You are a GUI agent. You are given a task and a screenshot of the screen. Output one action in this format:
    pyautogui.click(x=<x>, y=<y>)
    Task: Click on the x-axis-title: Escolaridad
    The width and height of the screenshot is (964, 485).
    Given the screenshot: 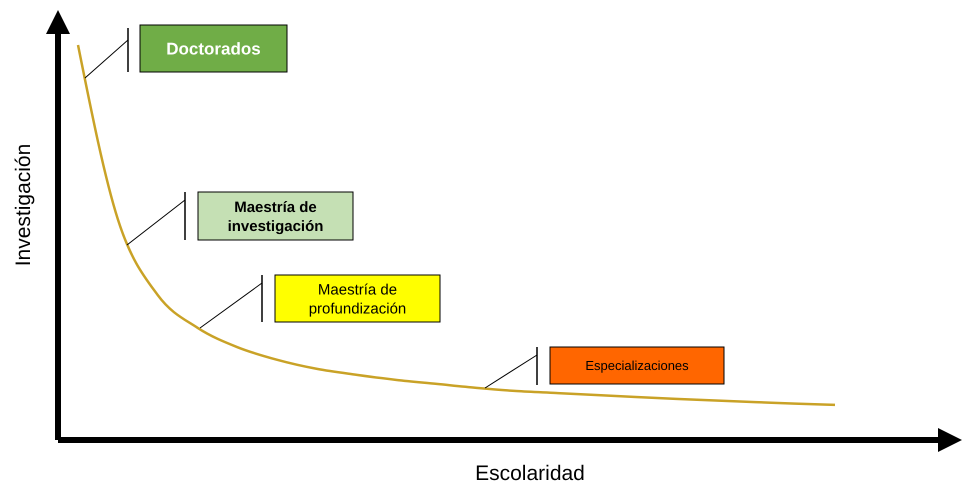 What is the action you would take?
    pyautogui.click(x=530, y=473)
    